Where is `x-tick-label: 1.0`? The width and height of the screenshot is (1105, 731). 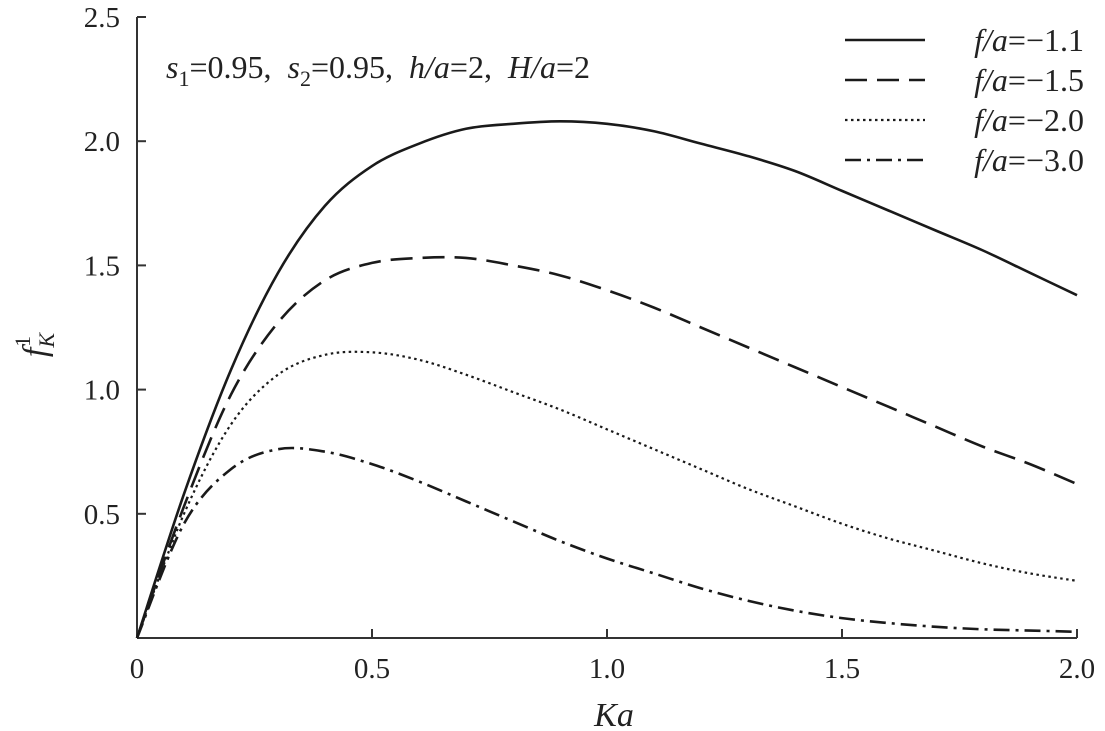 x-tick-label: 1.0 is located at coordinates (607, 669).